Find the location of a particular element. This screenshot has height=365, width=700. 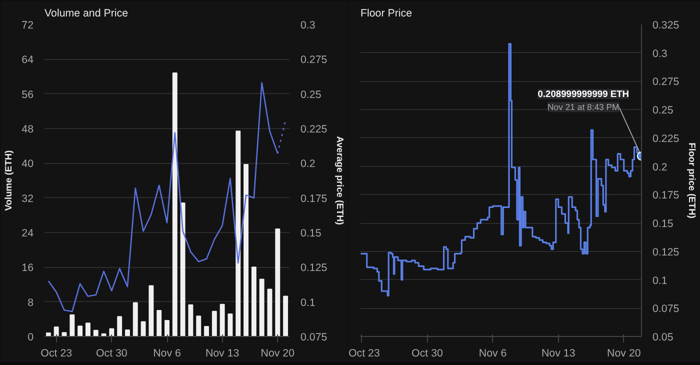

y-axis-title: Floor price (ETH) is located at coordinates (692, 180).